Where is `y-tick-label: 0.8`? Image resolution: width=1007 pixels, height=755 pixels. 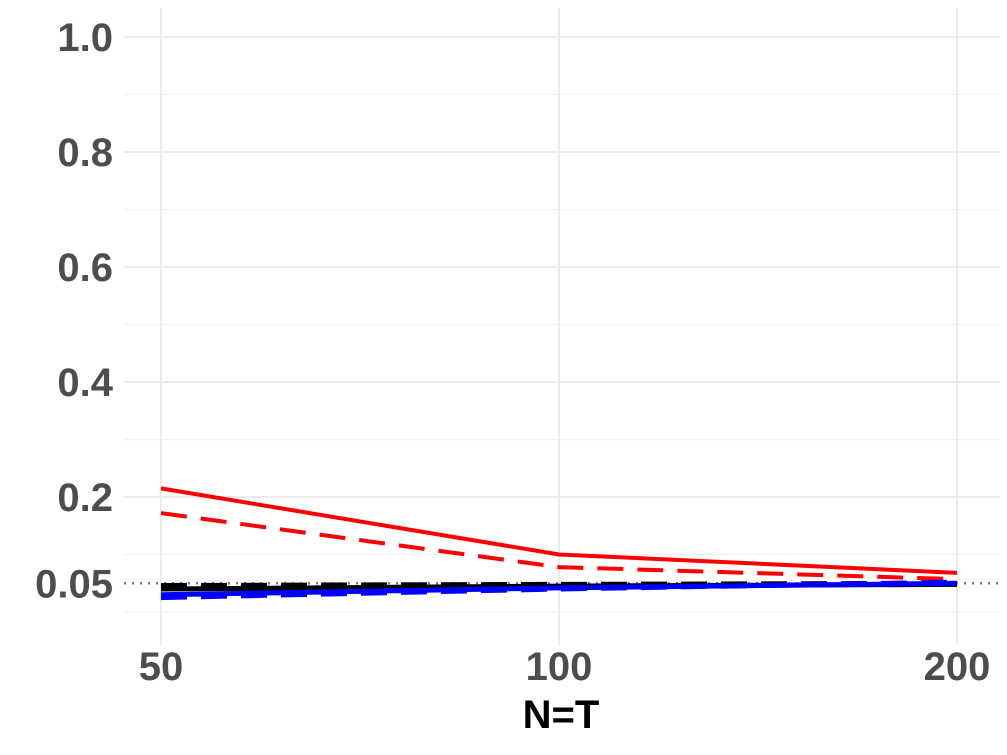 y-tick-label: 0.8 is located at coordinates (85, 153).